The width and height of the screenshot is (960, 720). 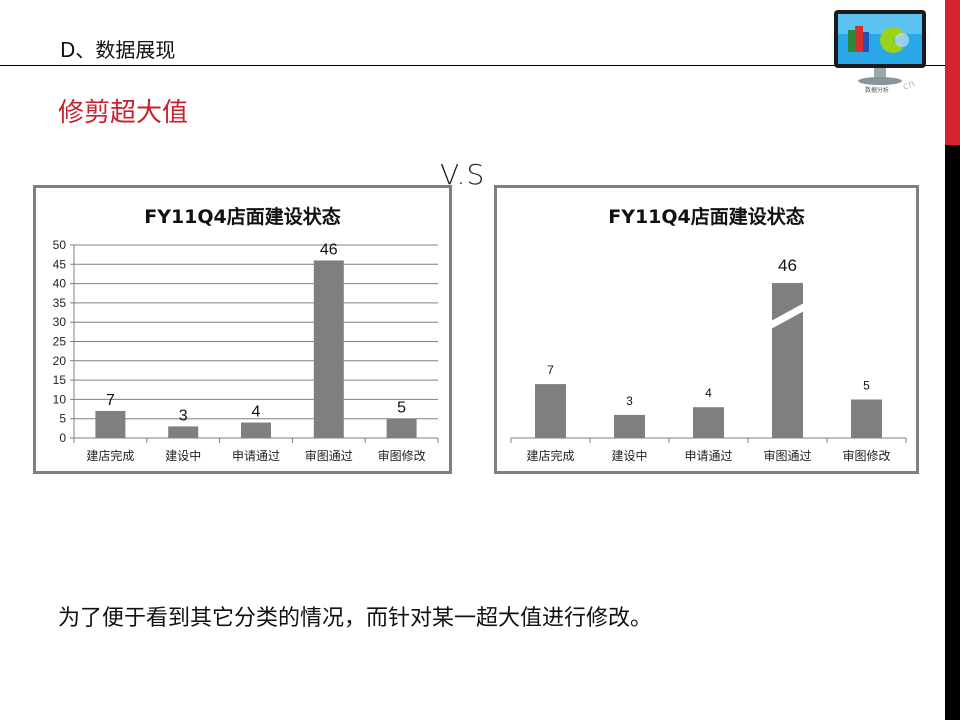 I want to click on bar-chart-plot: 7 建店完成 3 建设中 4 申请通过 46 审图通过 5 审图修改, so click(x=708, y=359).